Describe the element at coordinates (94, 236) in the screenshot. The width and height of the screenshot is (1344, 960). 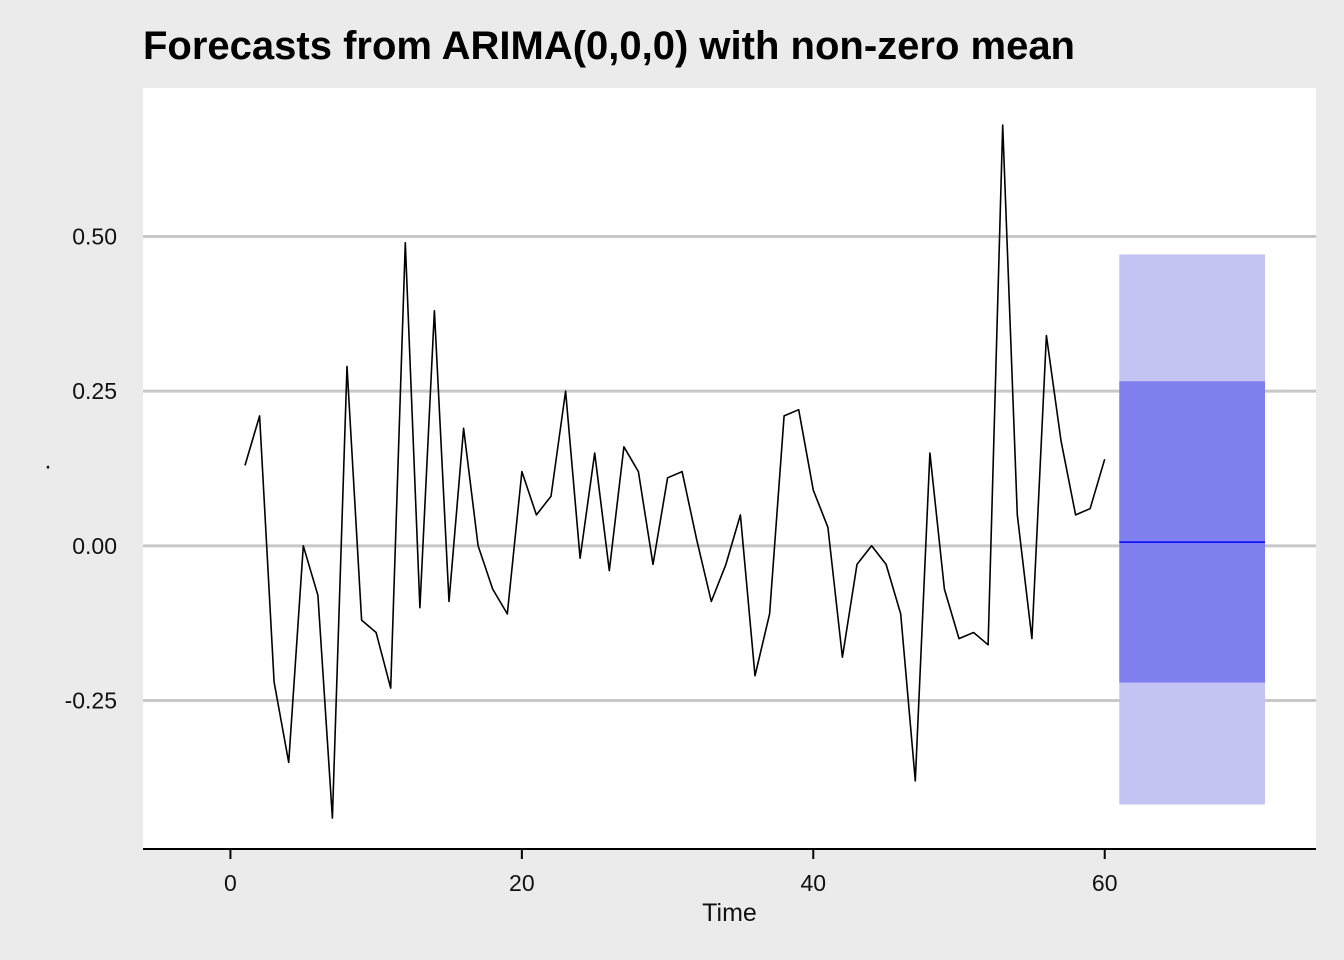
I see `y-tick-label: 0.50` at that location.